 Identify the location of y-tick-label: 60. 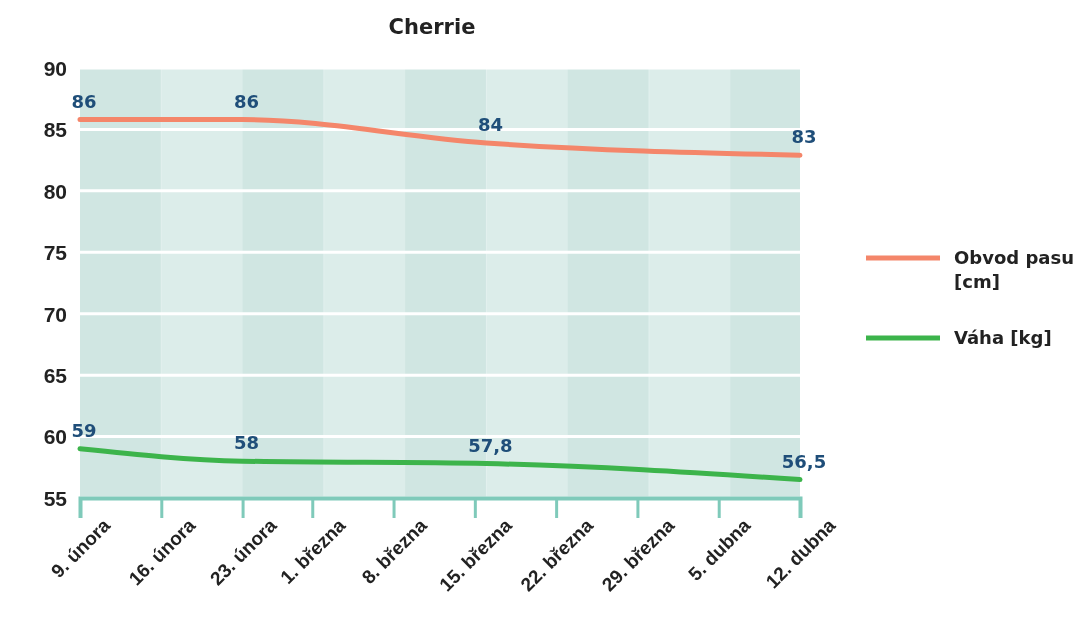
(55, 437).